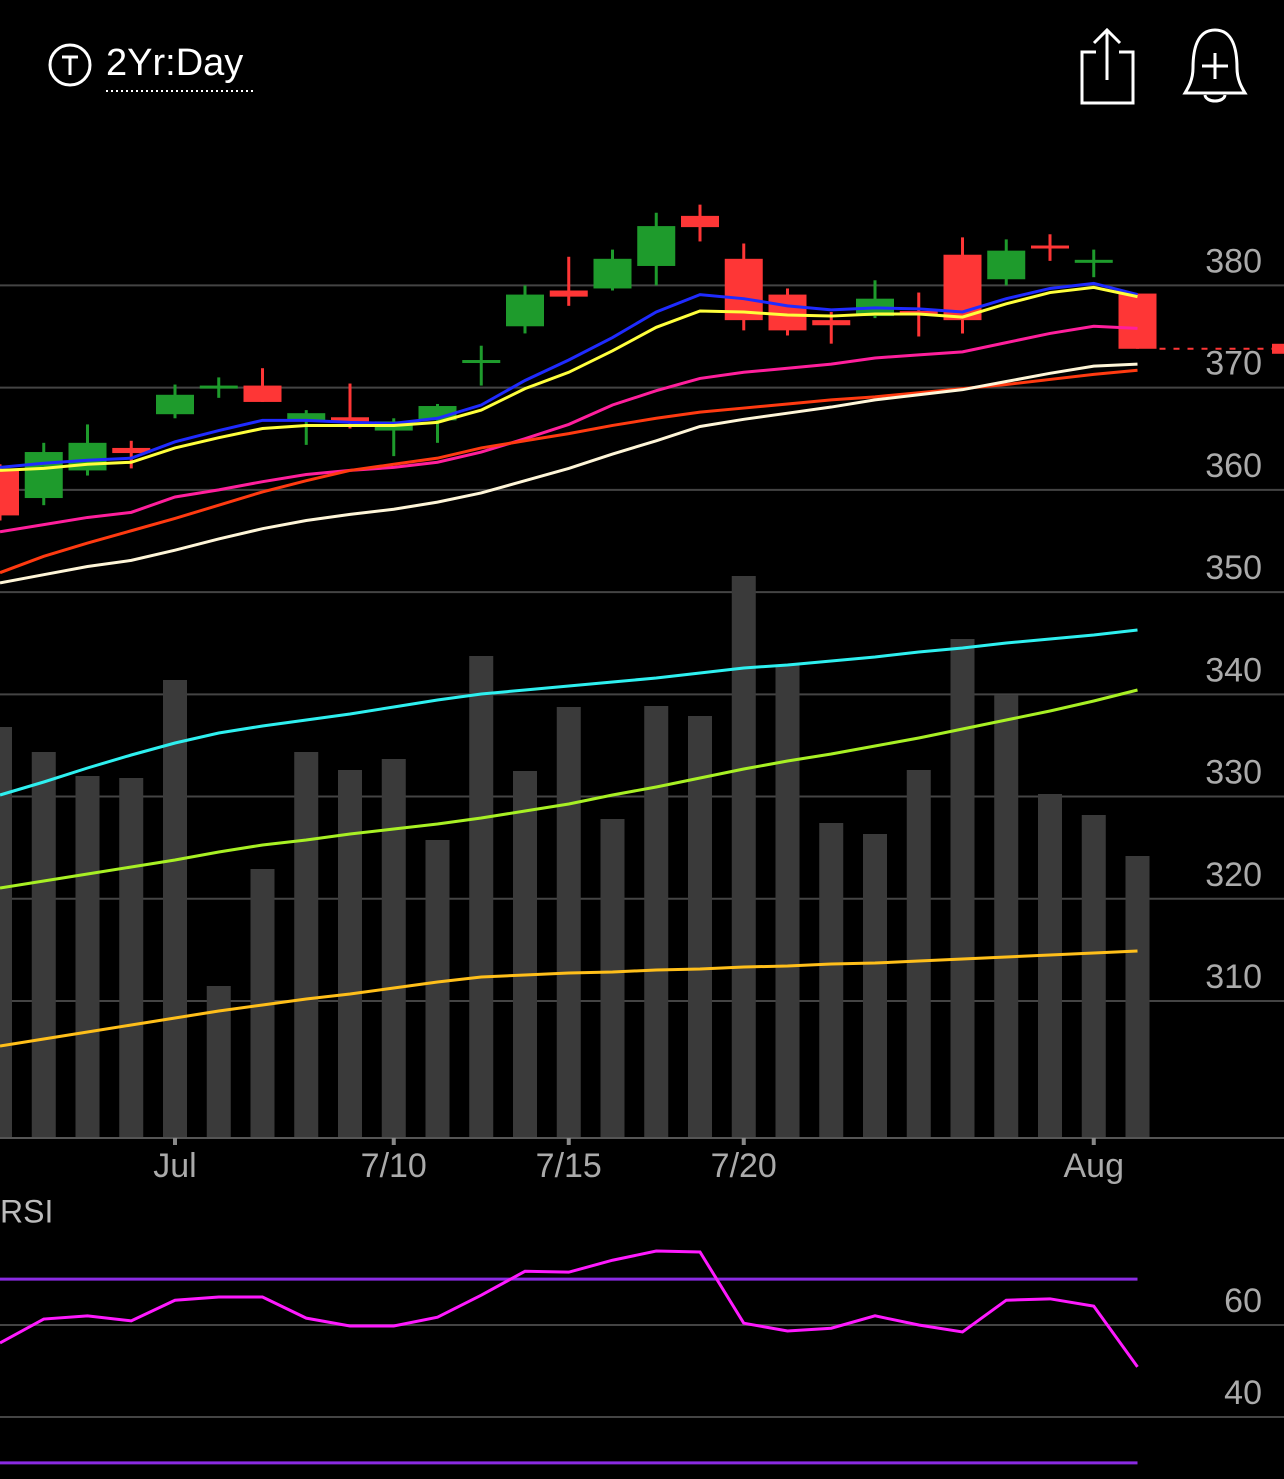  What do you see at coordinates (174, 1166) in the screenshot?
I see `x-tick-label: Jul` at bounding box center [174, 1166].